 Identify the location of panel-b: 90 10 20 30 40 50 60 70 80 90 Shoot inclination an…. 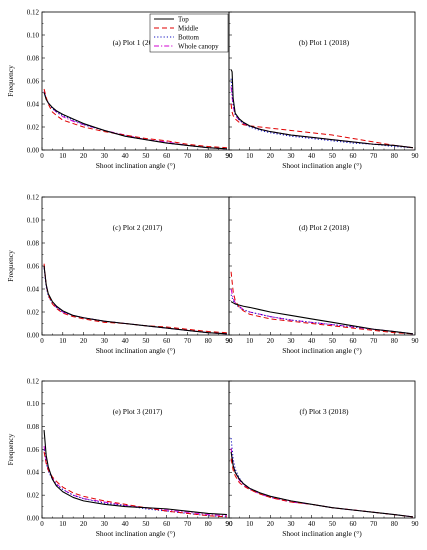
(323, 90).